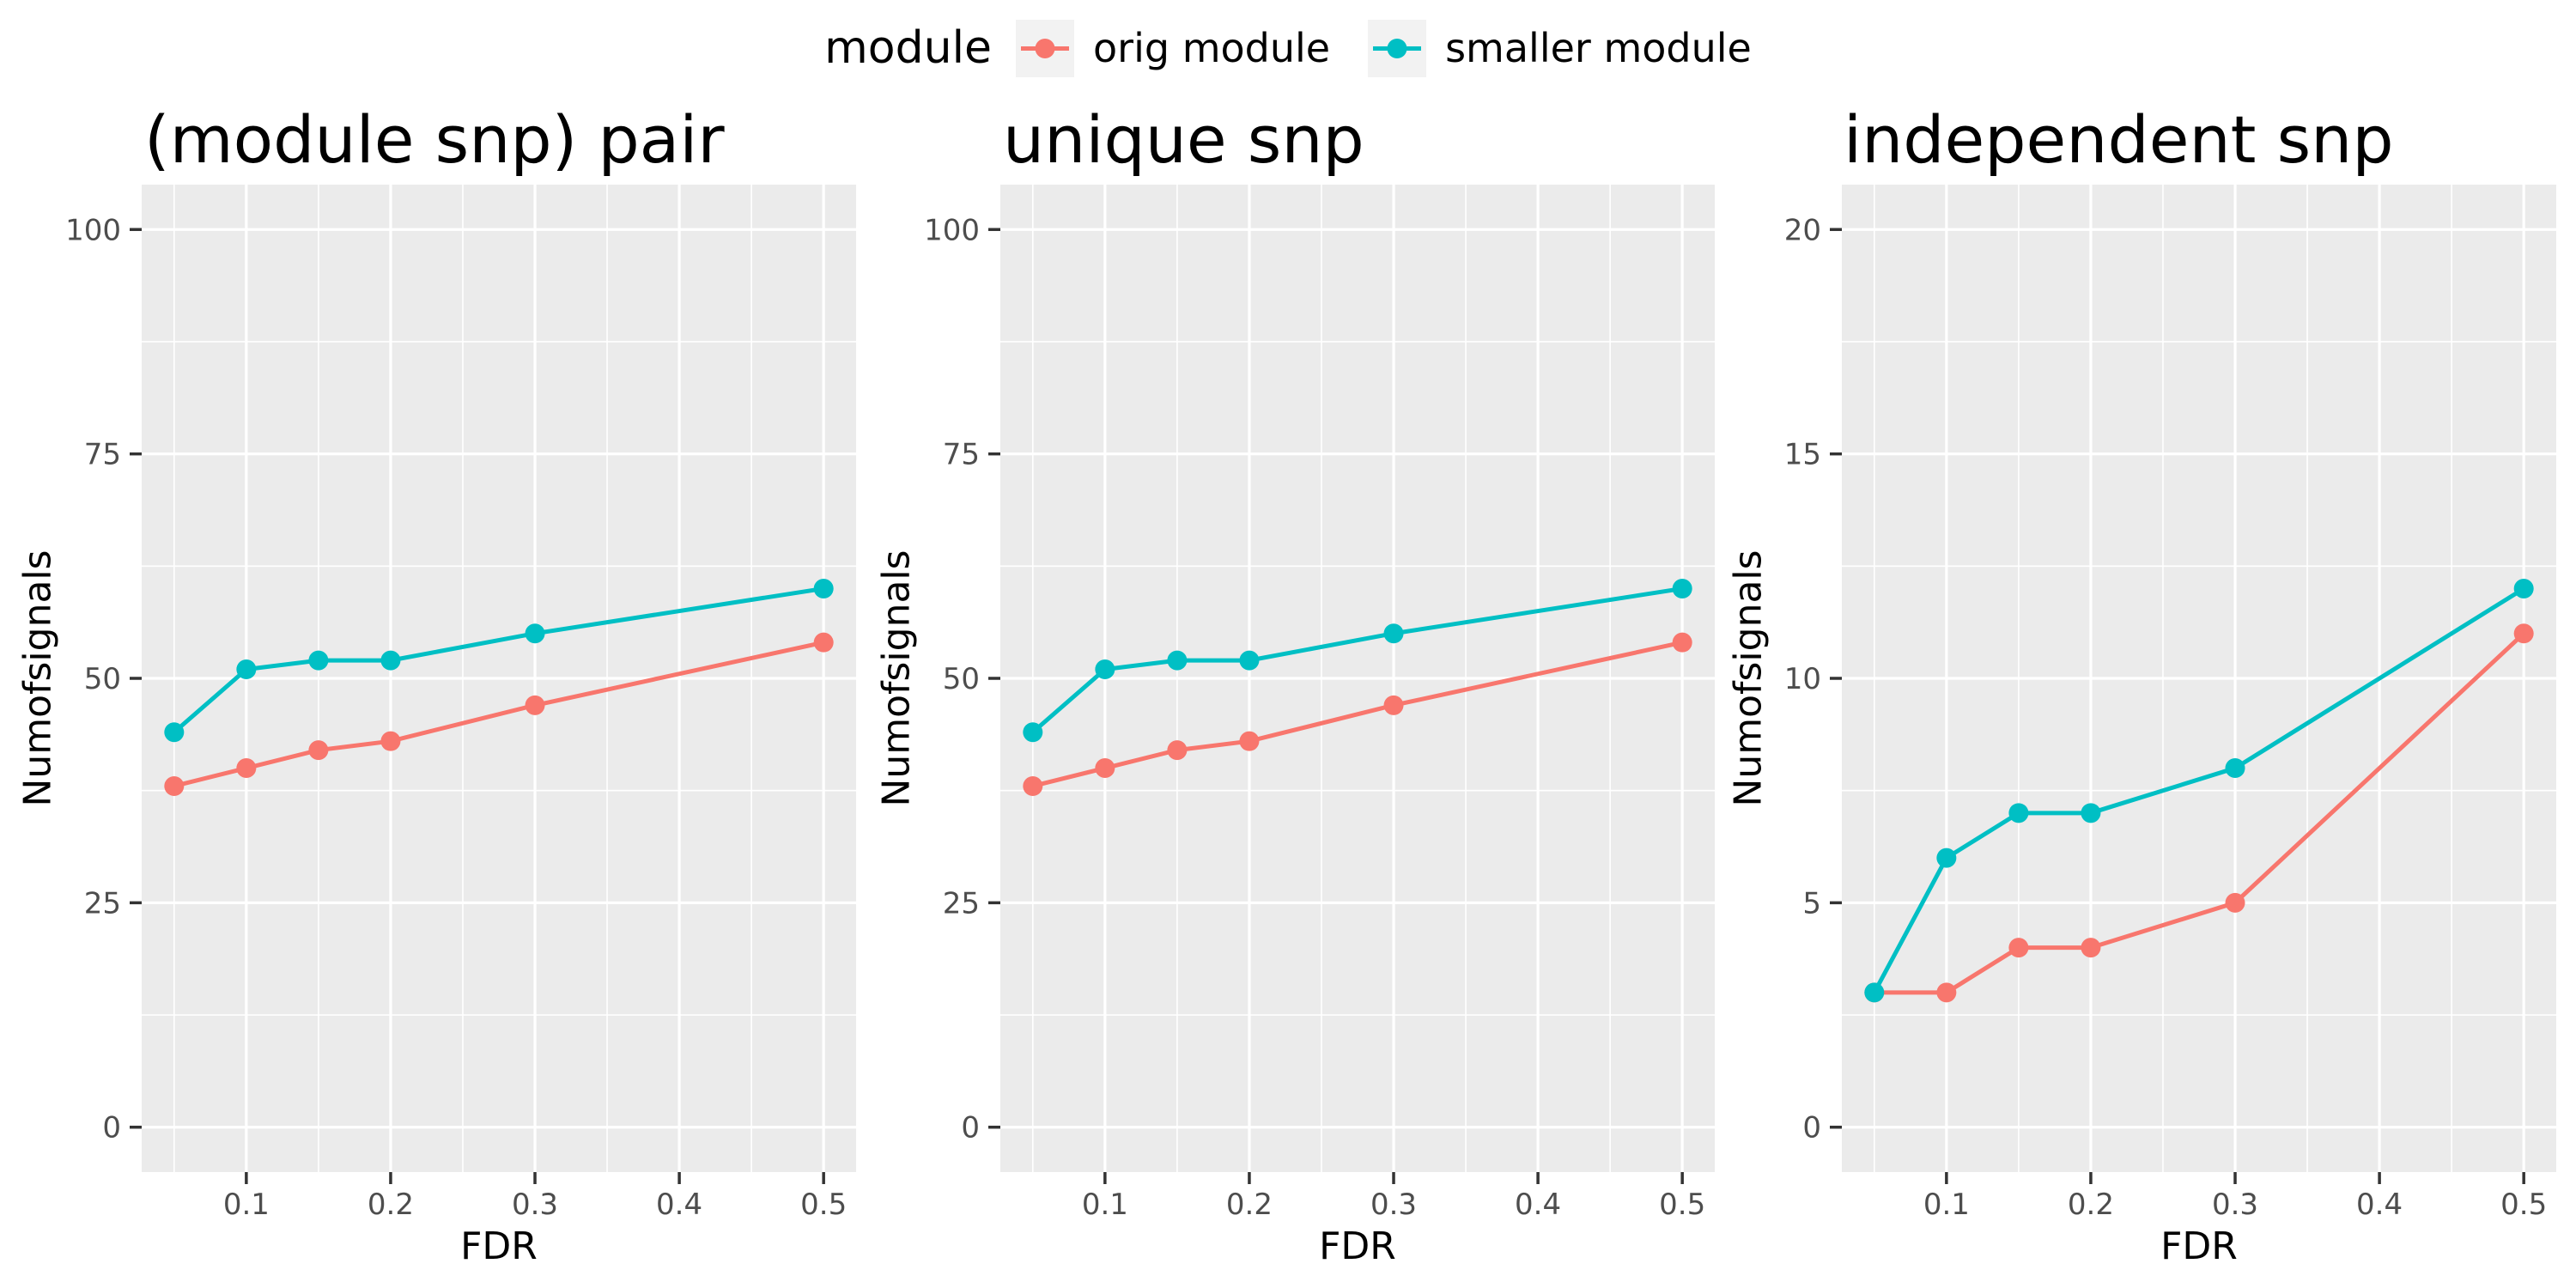 The height and width of the screenshot is (1288, 2576). Describe the element at coordinates (434, 139) in the screenshot. I see `plot-title: (module snp) pair` at that location.